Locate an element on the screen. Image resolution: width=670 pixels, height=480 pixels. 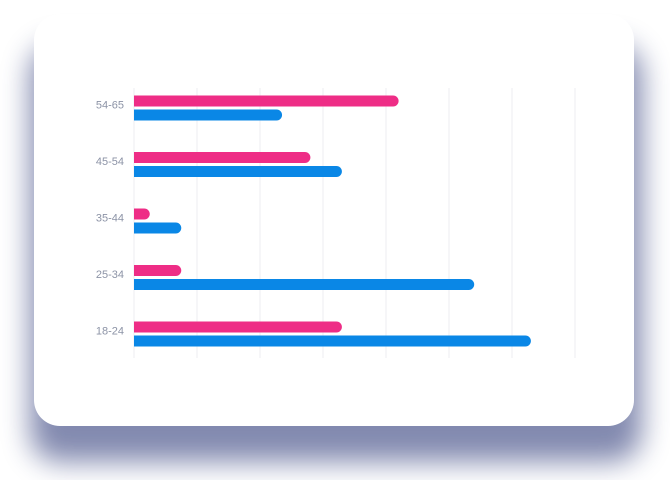
tick-label-35-44: 35-44 is located at coordinates (110, 219).